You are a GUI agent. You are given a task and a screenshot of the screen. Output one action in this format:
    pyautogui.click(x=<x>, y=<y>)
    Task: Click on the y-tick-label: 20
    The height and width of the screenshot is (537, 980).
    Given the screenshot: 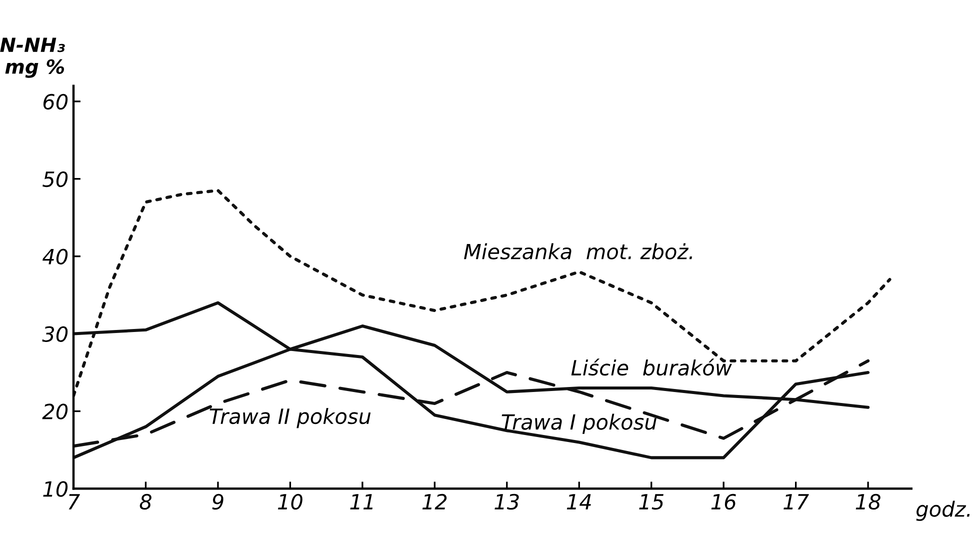 What is the action you would take?
    pyautogui.click(x=55, y=412)
    